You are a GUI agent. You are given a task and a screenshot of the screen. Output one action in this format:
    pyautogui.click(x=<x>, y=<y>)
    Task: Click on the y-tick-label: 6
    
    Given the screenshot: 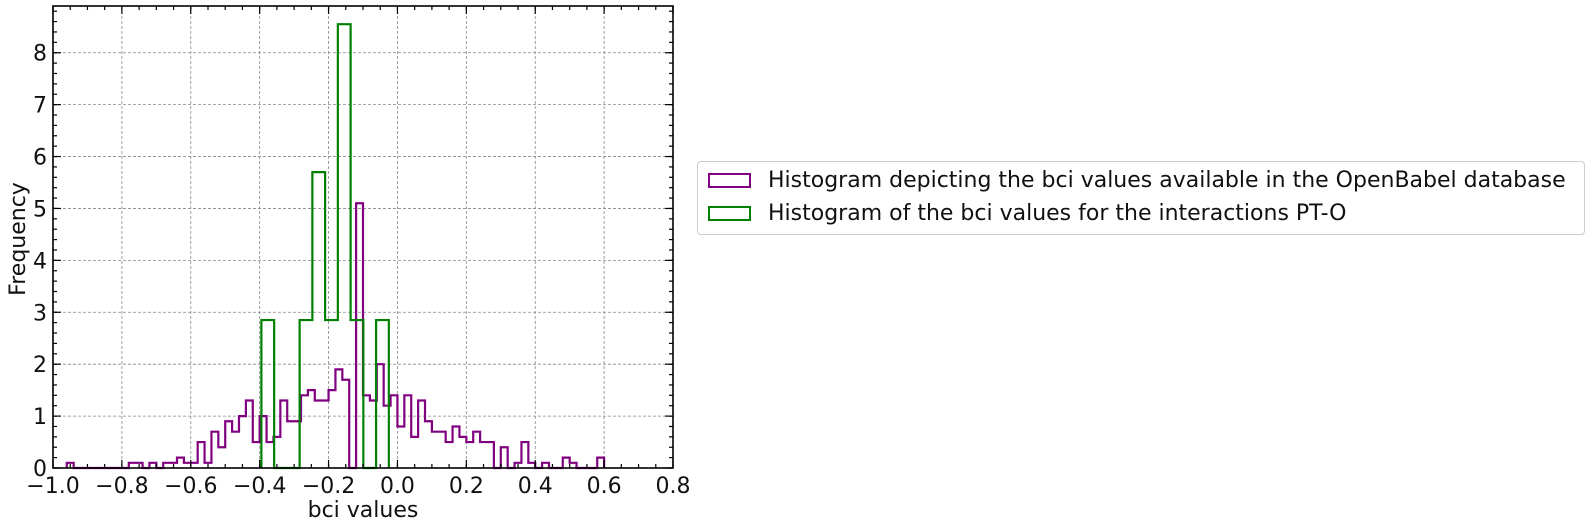 What is the action you would take?
    pyautogui.click(x=40, y=158)
    